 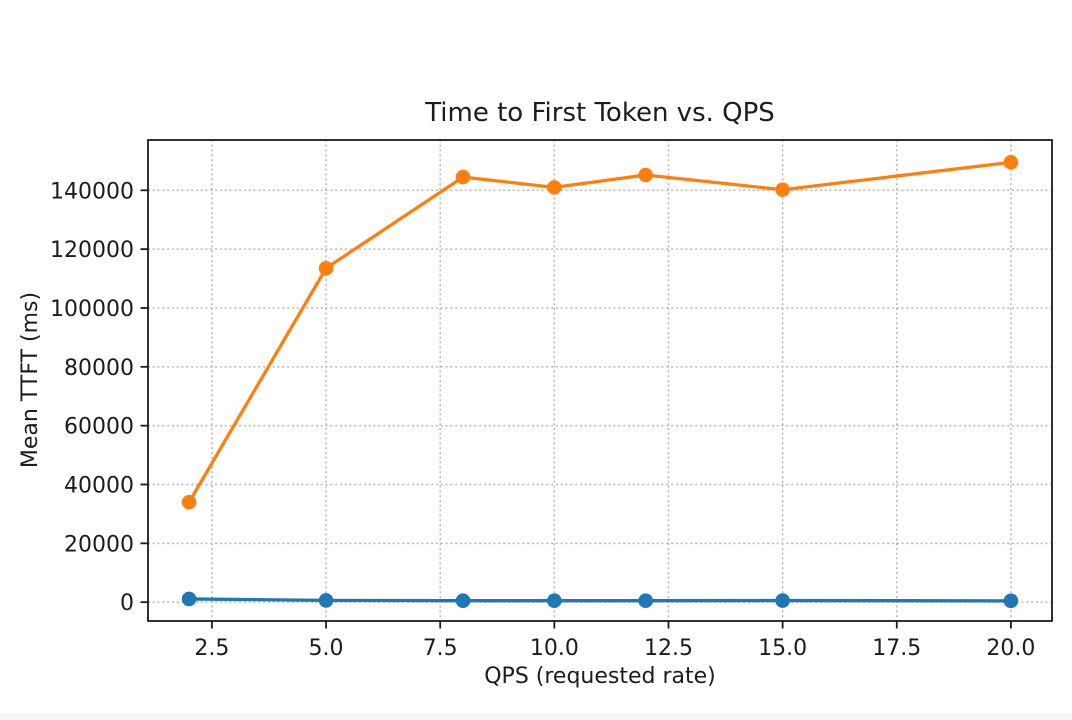 What do you see at coordinates (782, 648) in the screenshot?
I see `x-tick-label: 15.0` at bounding box center [782, 648].